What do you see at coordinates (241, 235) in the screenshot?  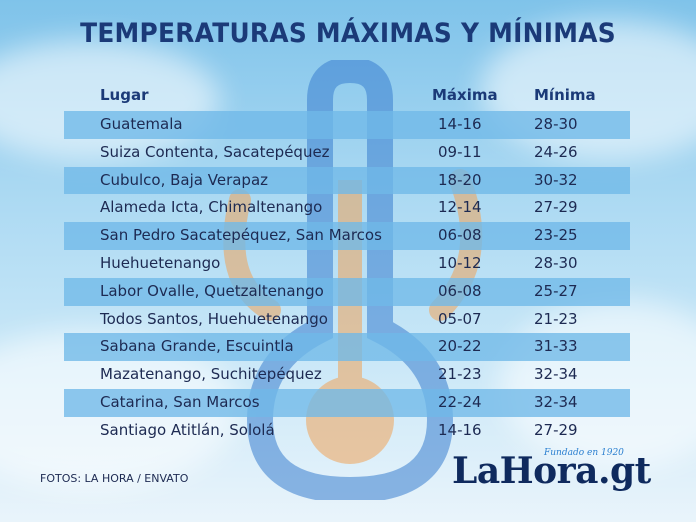 I see `cell-lugar: San Pedro Sacatepéquez, San Marcos` at bounding box center [241, 235].